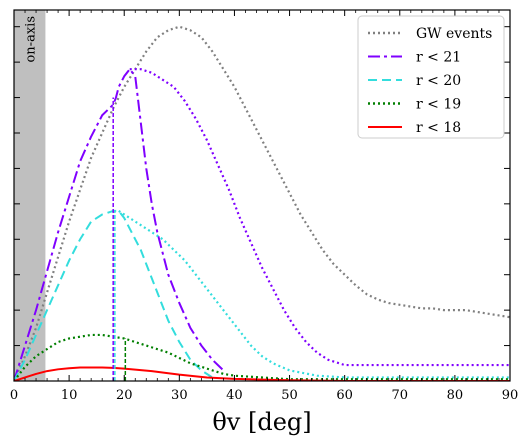 The width and height of the screenshot is (528, 448). What do you see at coordinates (69, 395) in the screenshot?
I see `x-tick-label-1: 10` at bounding box center [69, 395].